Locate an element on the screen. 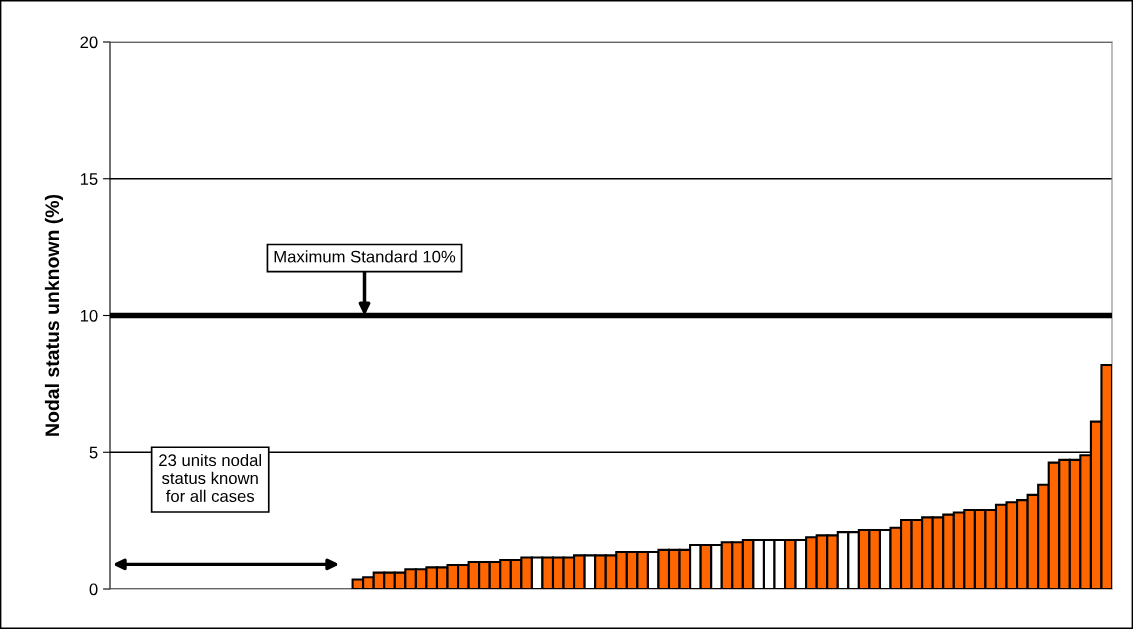  y-tick-label: 5 is located at coordinates (93, 452).